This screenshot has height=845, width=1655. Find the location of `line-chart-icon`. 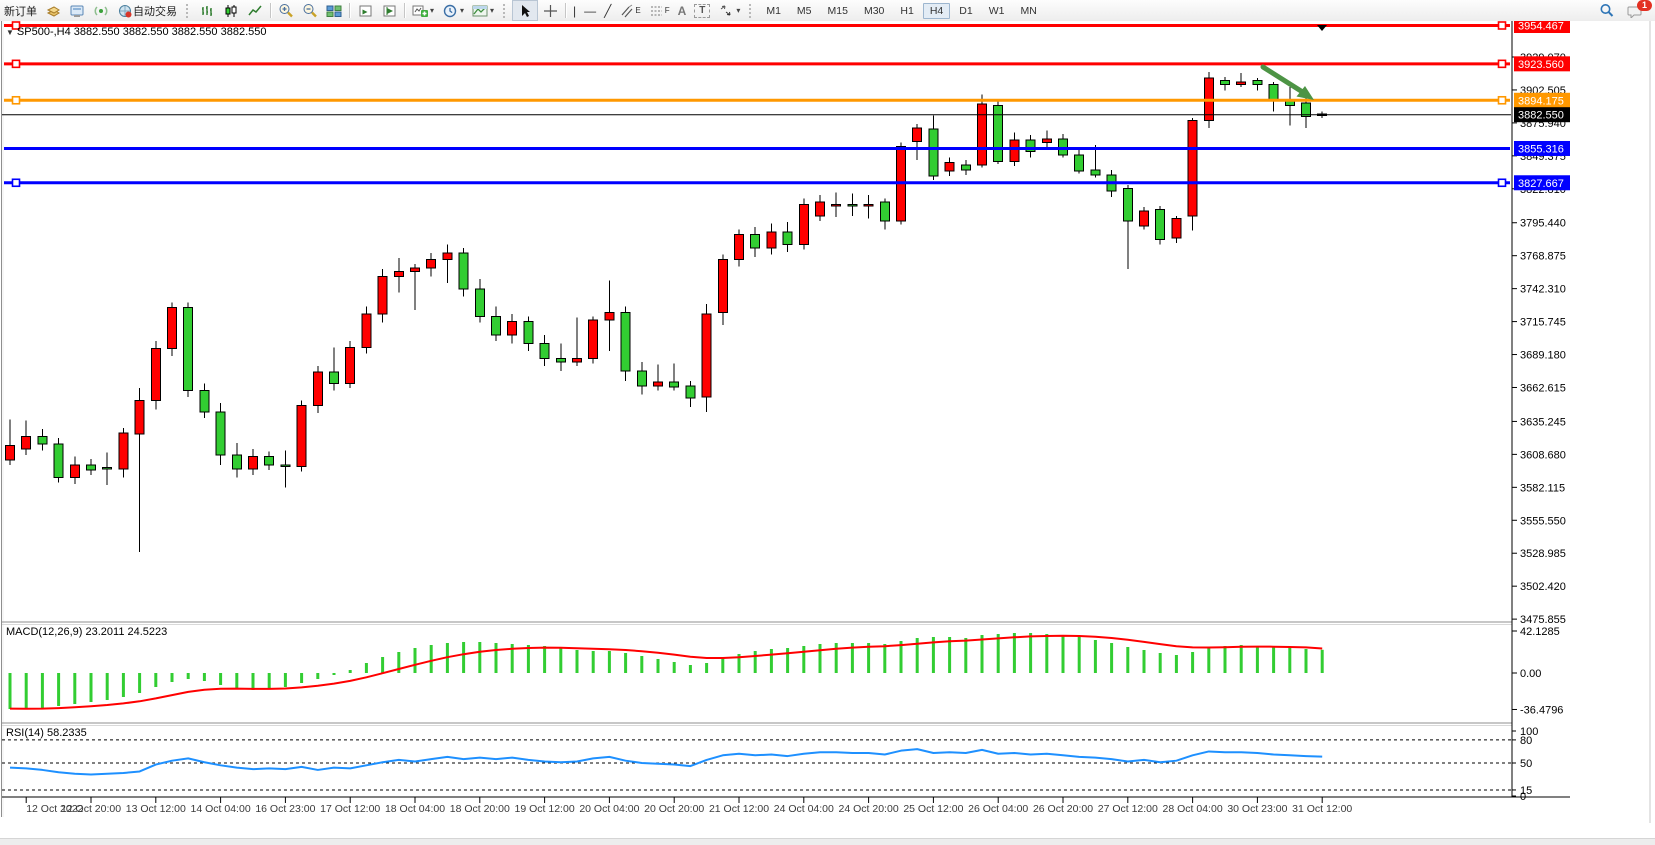

line-chart-icon is located at coordinates (255, 10).